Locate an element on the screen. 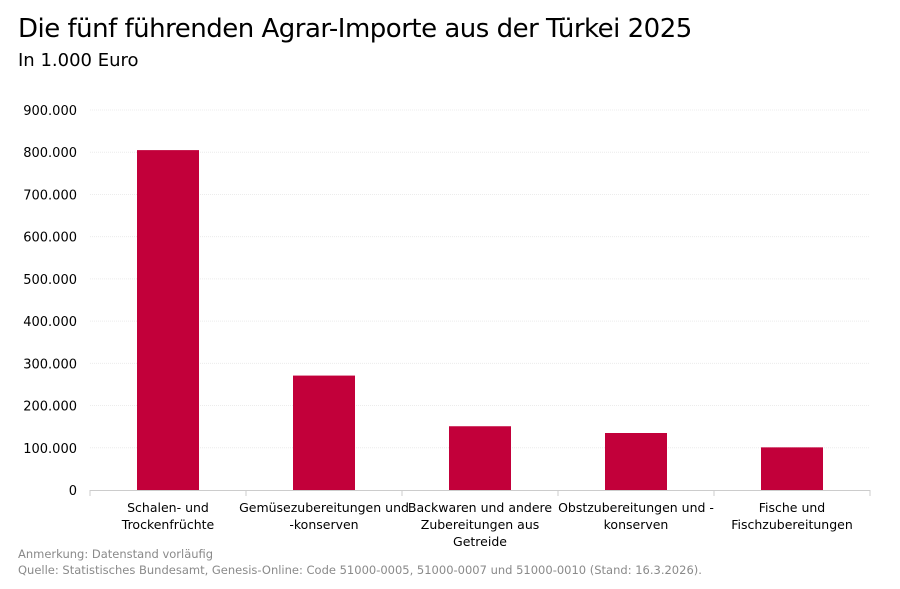 The width and height of the screenshot is (900, 589). y-tick-label: 100.000 is located at coordinates (50, 449).